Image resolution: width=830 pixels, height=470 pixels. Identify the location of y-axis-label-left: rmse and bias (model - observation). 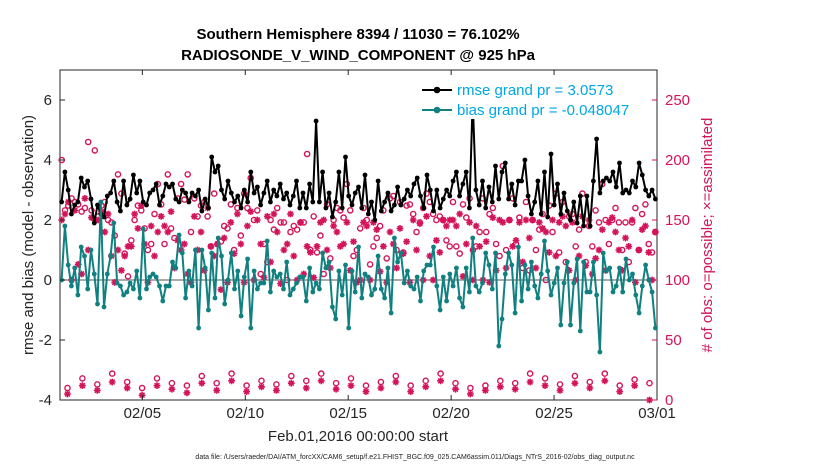
(28, 235).